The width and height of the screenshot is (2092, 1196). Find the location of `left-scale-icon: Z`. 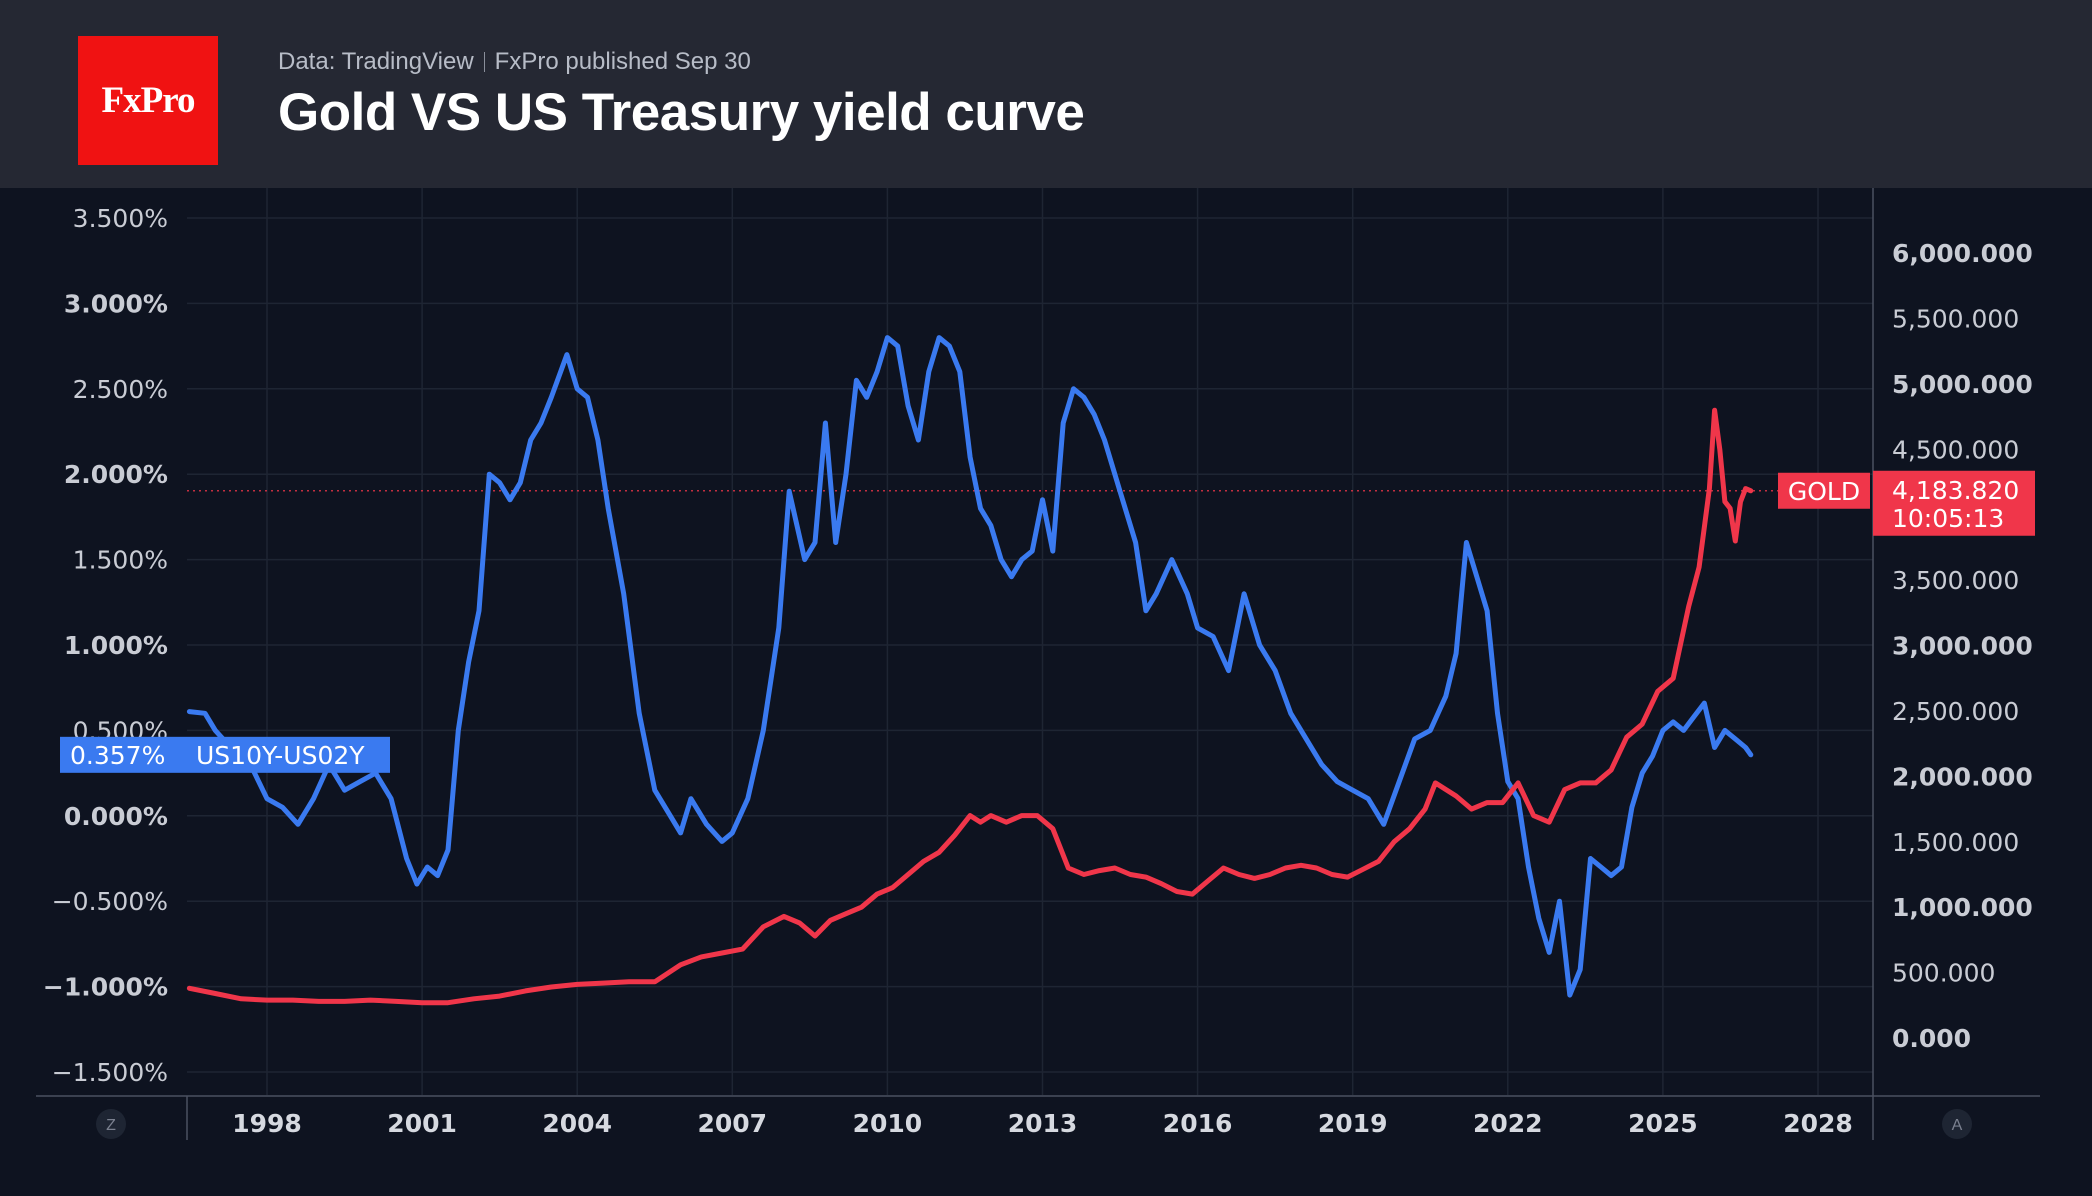

left-scale-icon: Z is located at coordinates (111, 1125).